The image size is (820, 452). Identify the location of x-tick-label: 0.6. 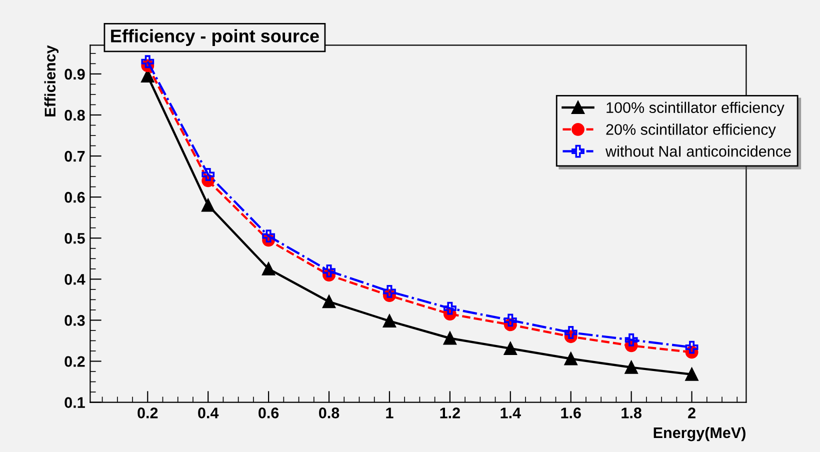
(268, 413).